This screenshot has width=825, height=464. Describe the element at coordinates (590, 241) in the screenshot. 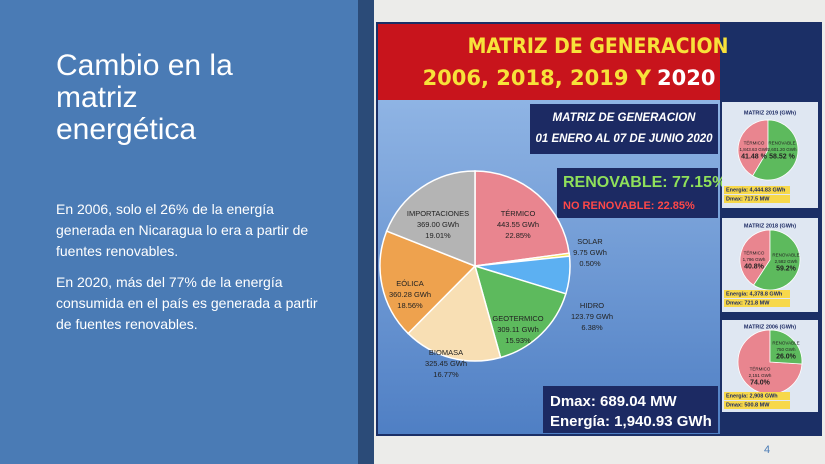

I see `slice-name: SOLAR` at that location.